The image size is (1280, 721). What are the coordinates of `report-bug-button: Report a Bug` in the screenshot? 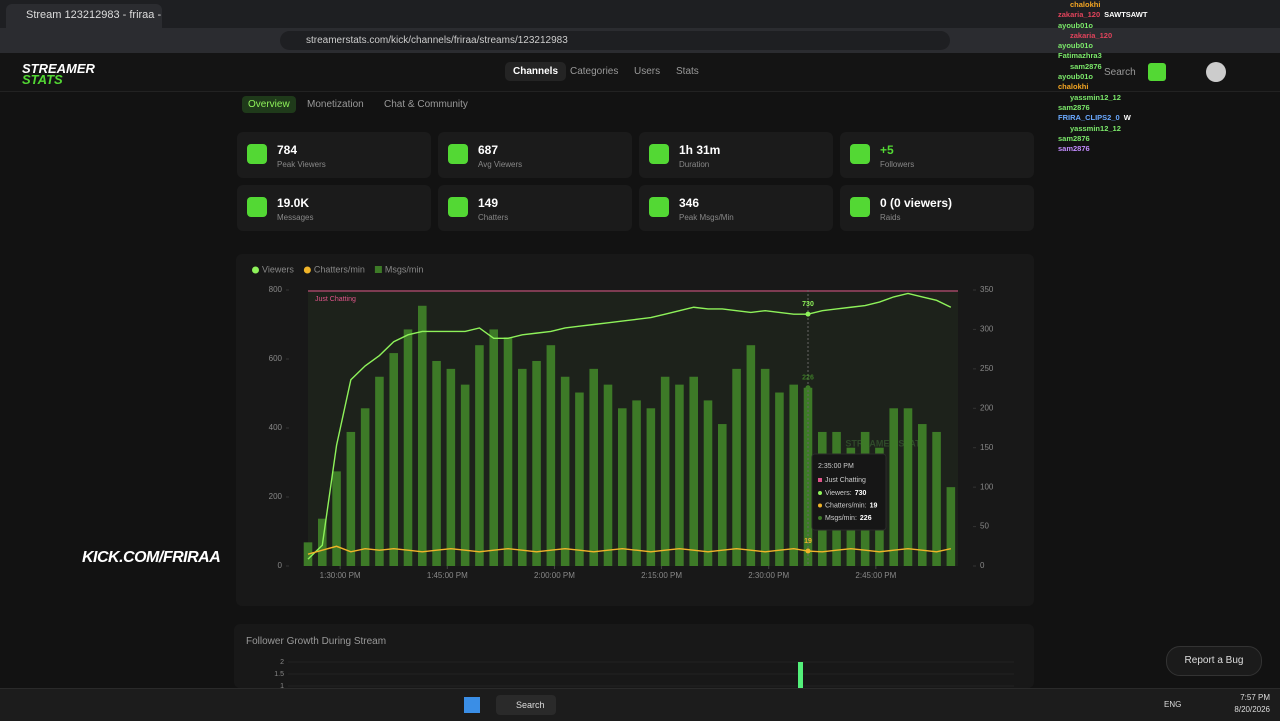 It's located at (1214, 661).